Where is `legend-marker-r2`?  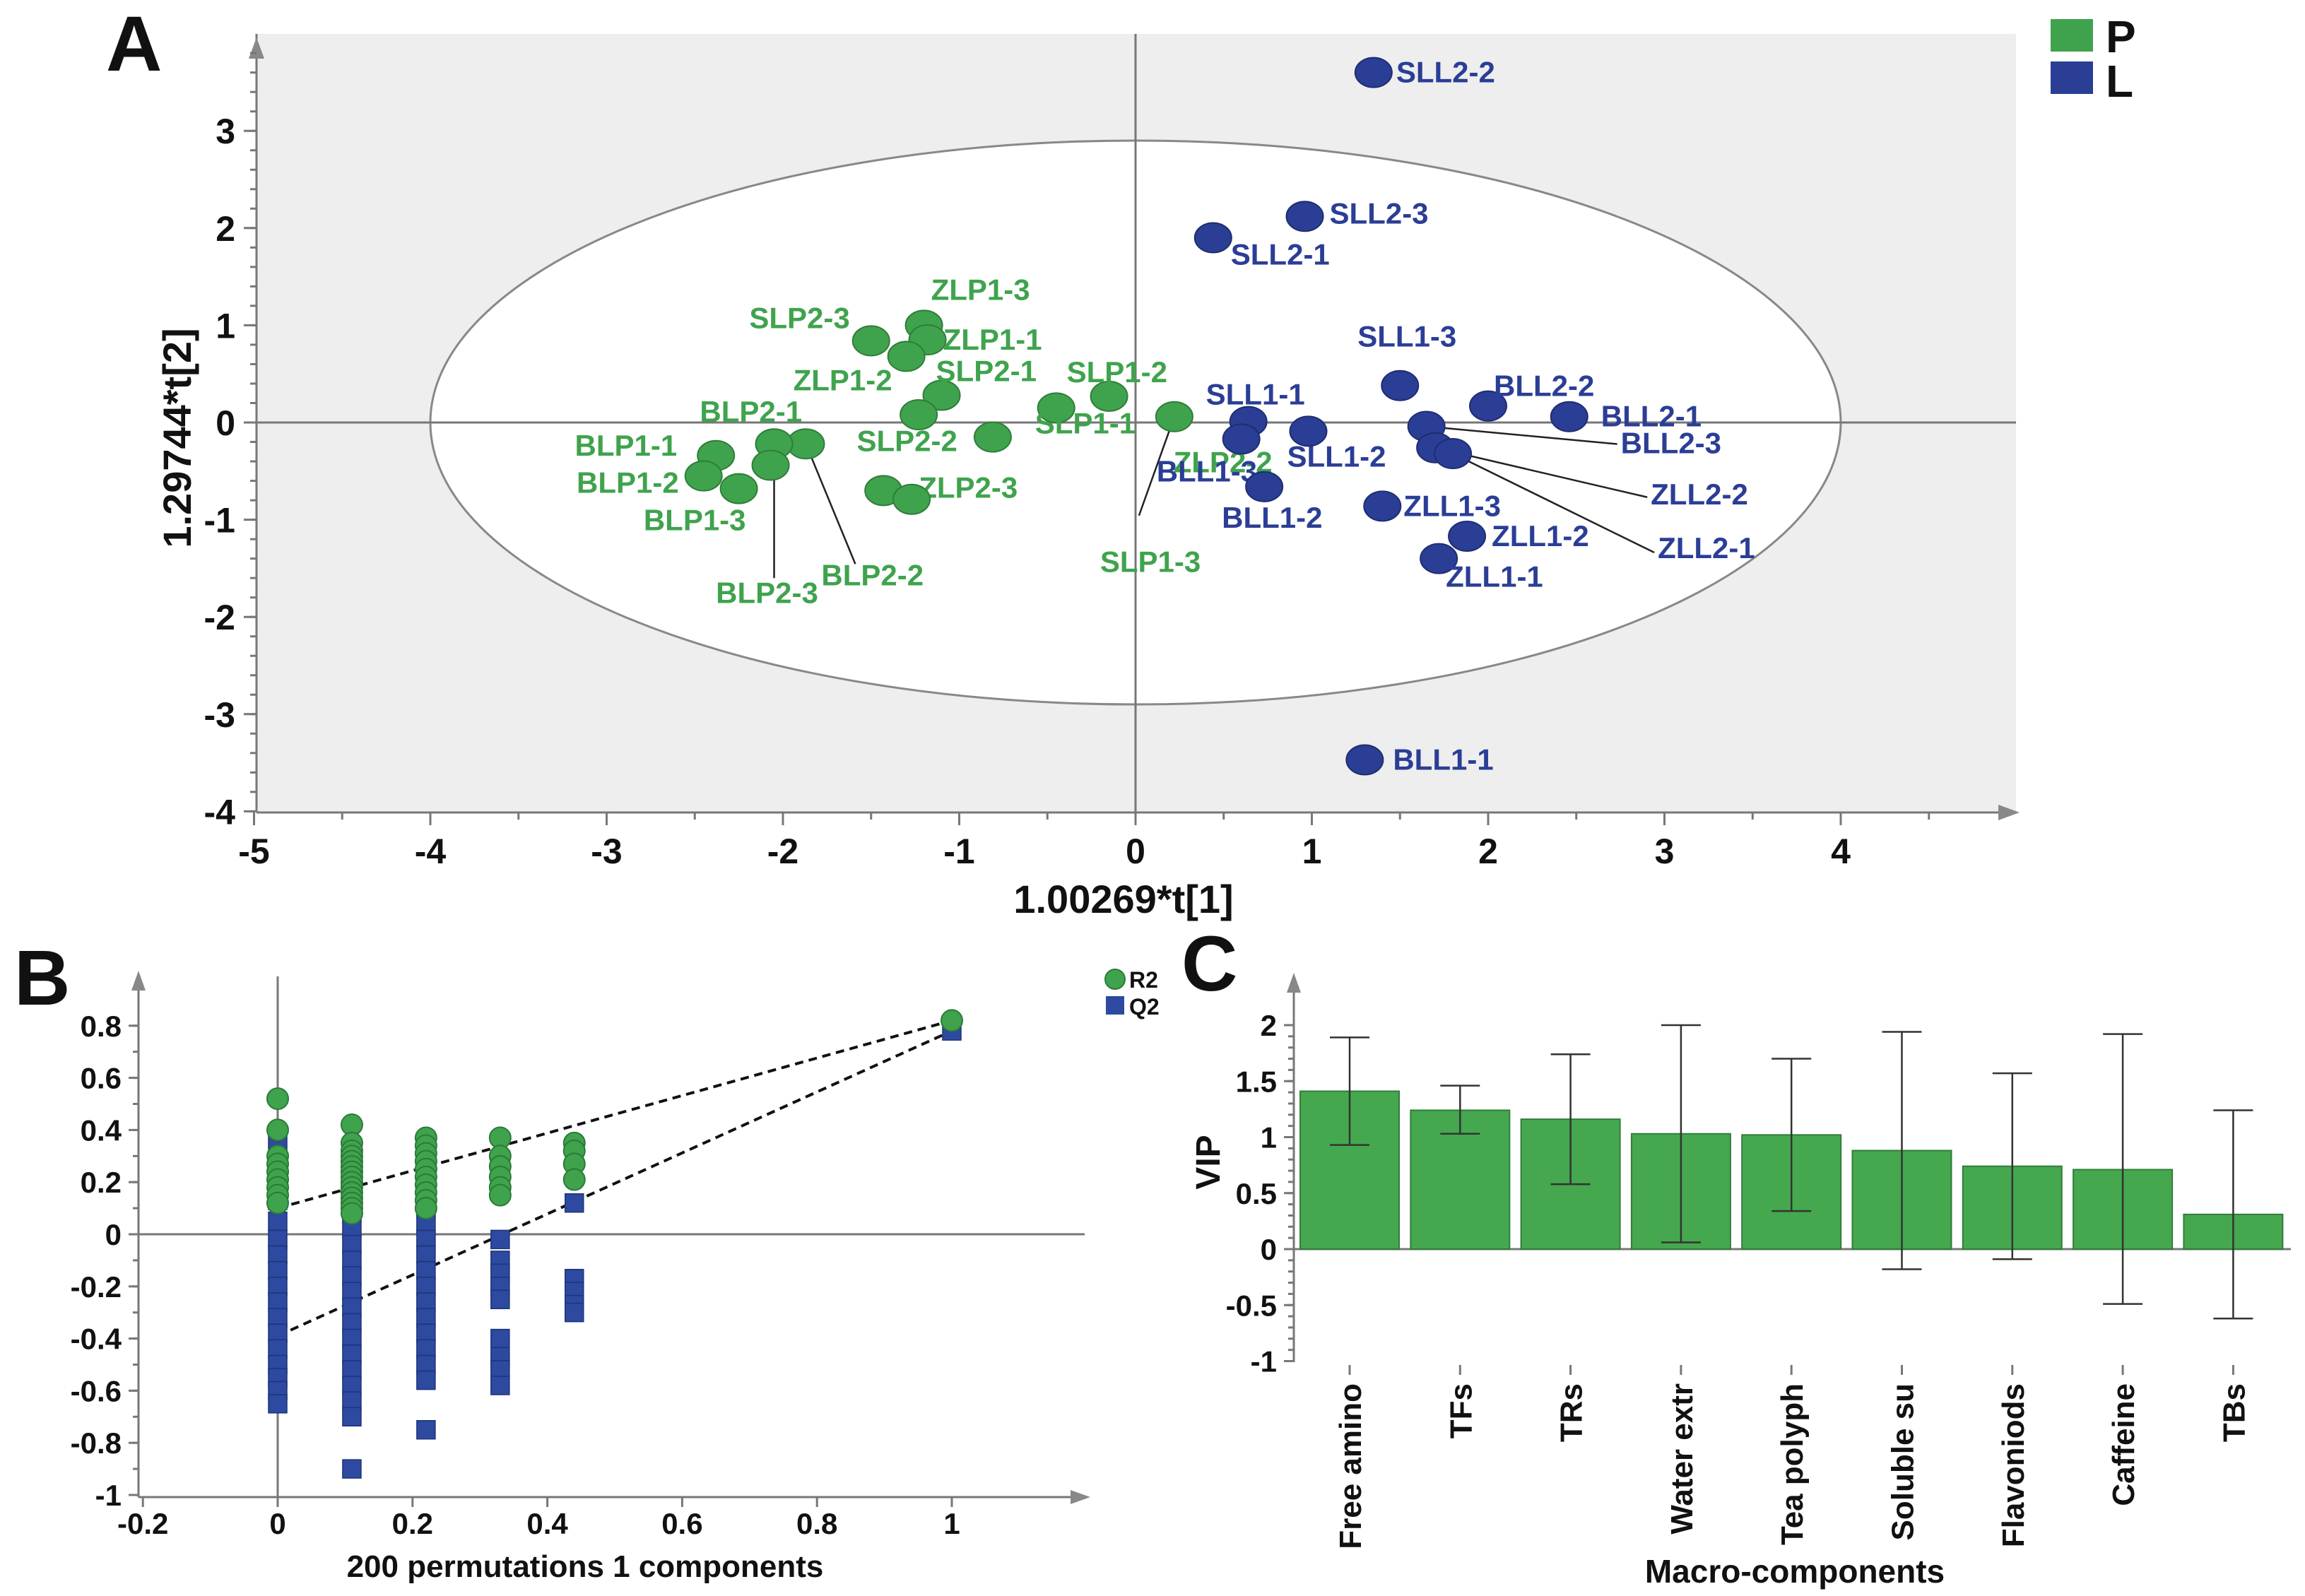
legend-marker-r2 is located at coordinates (1115, 980).